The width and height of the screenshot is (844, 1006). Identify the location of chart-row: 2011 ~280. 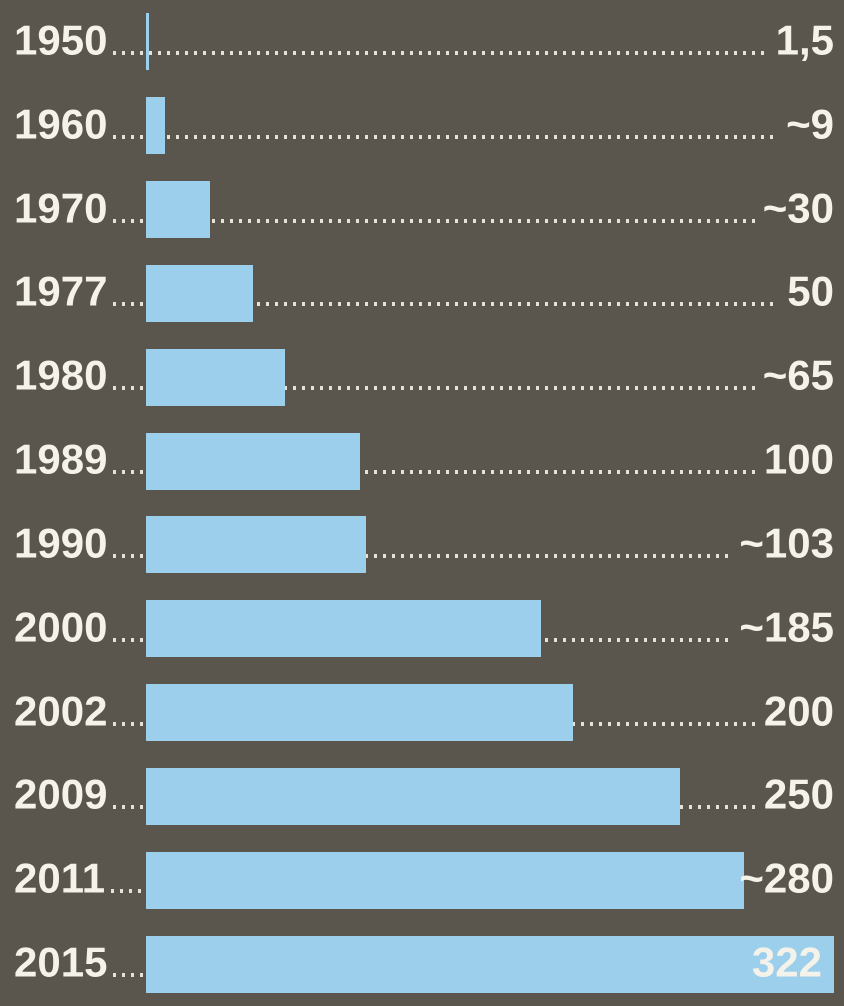
(422, 880).